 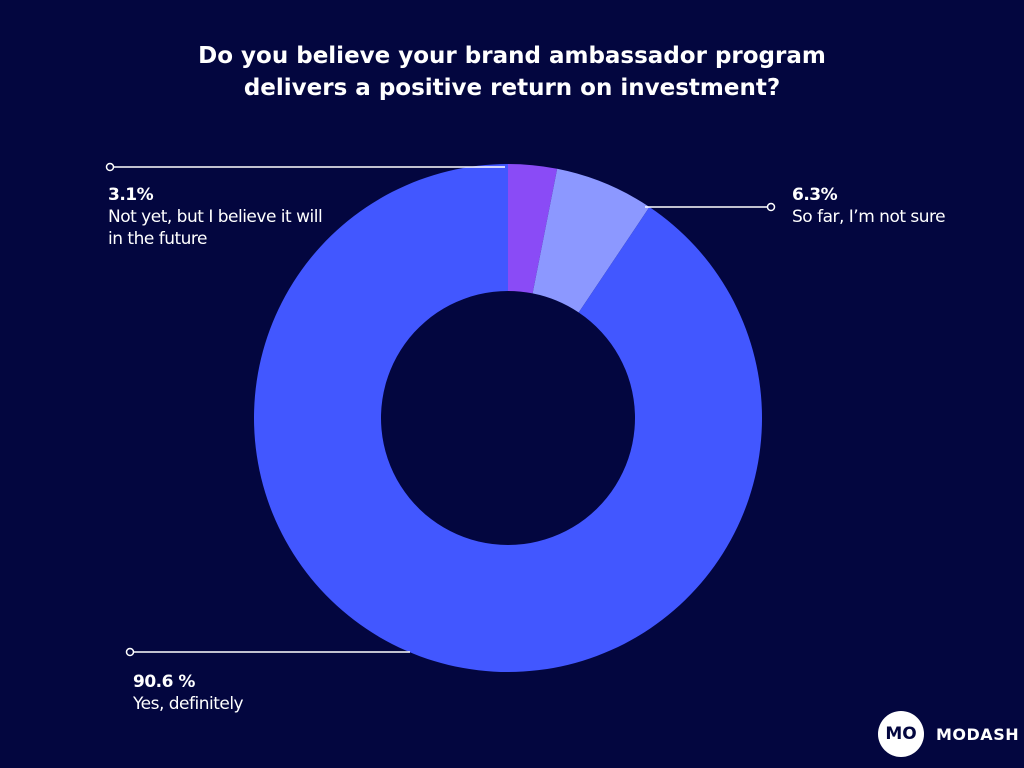 I want to click on value-label: 3.1%, so click(x=131, y=195).